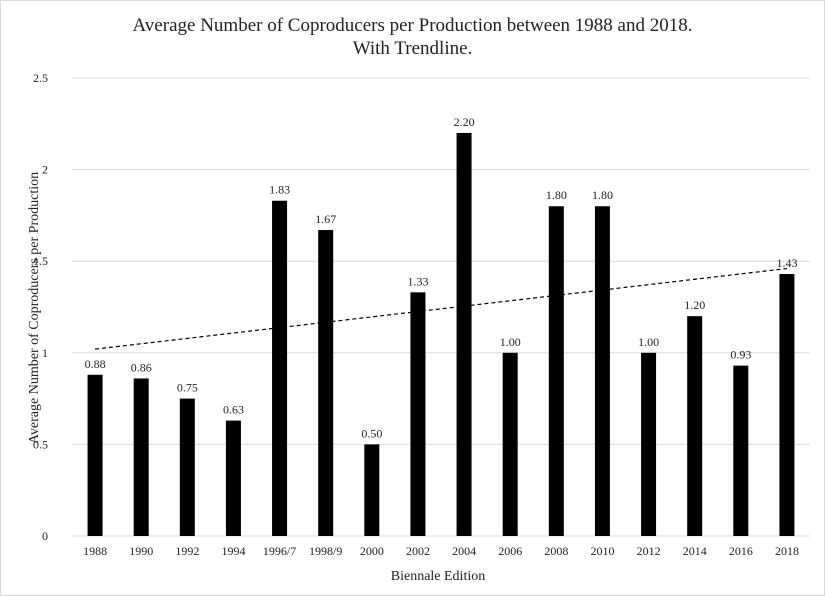  I want to click on x-tick-label: 1996/7, so click(279, 551).